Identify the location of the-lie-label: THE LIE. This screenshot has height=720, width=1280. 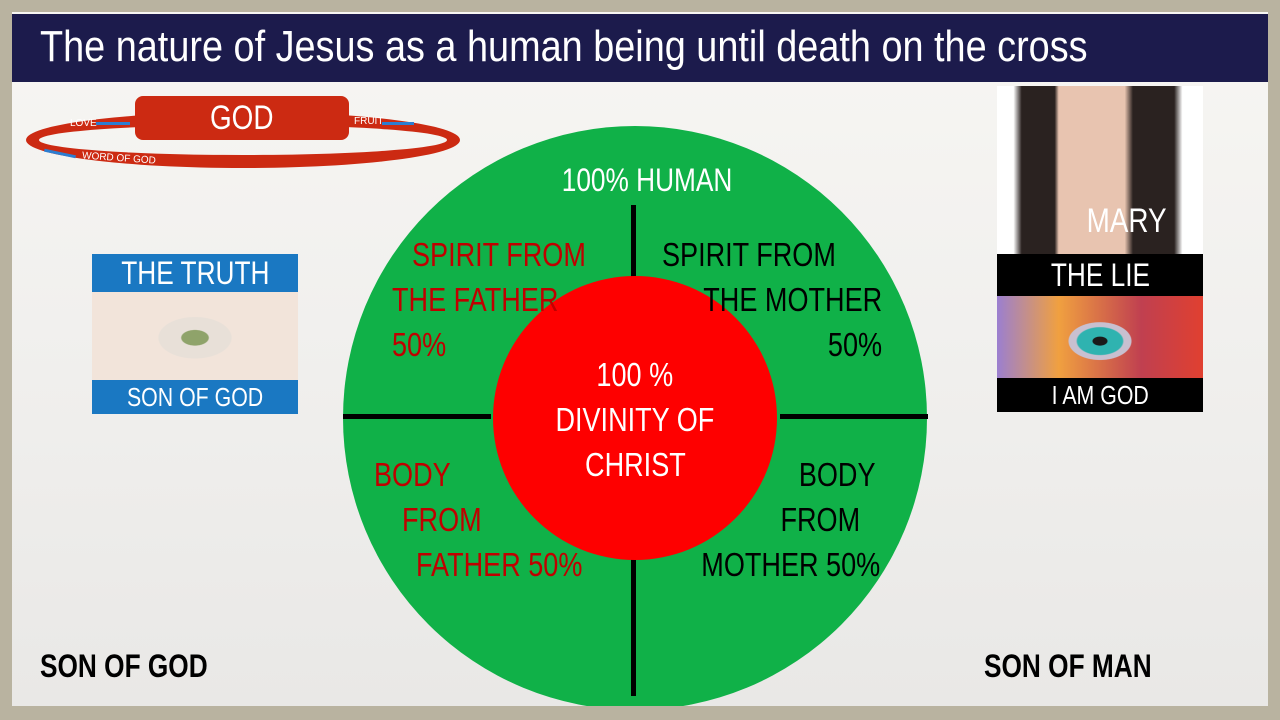
(1100, 275).